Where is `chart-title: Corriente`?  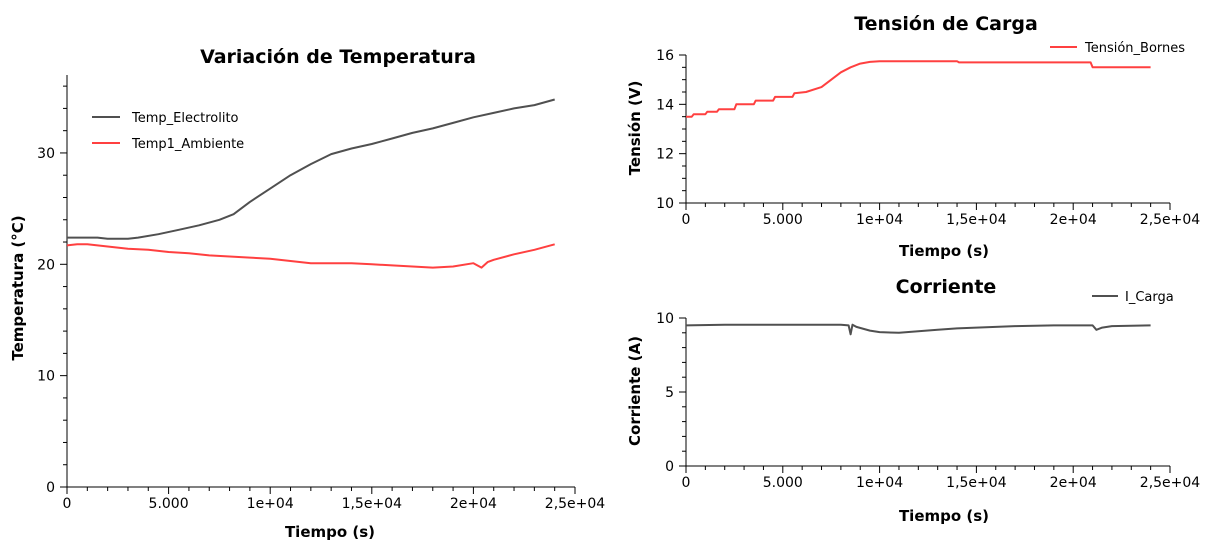 chart-title: Corriente is located at coordinates (946, 287).